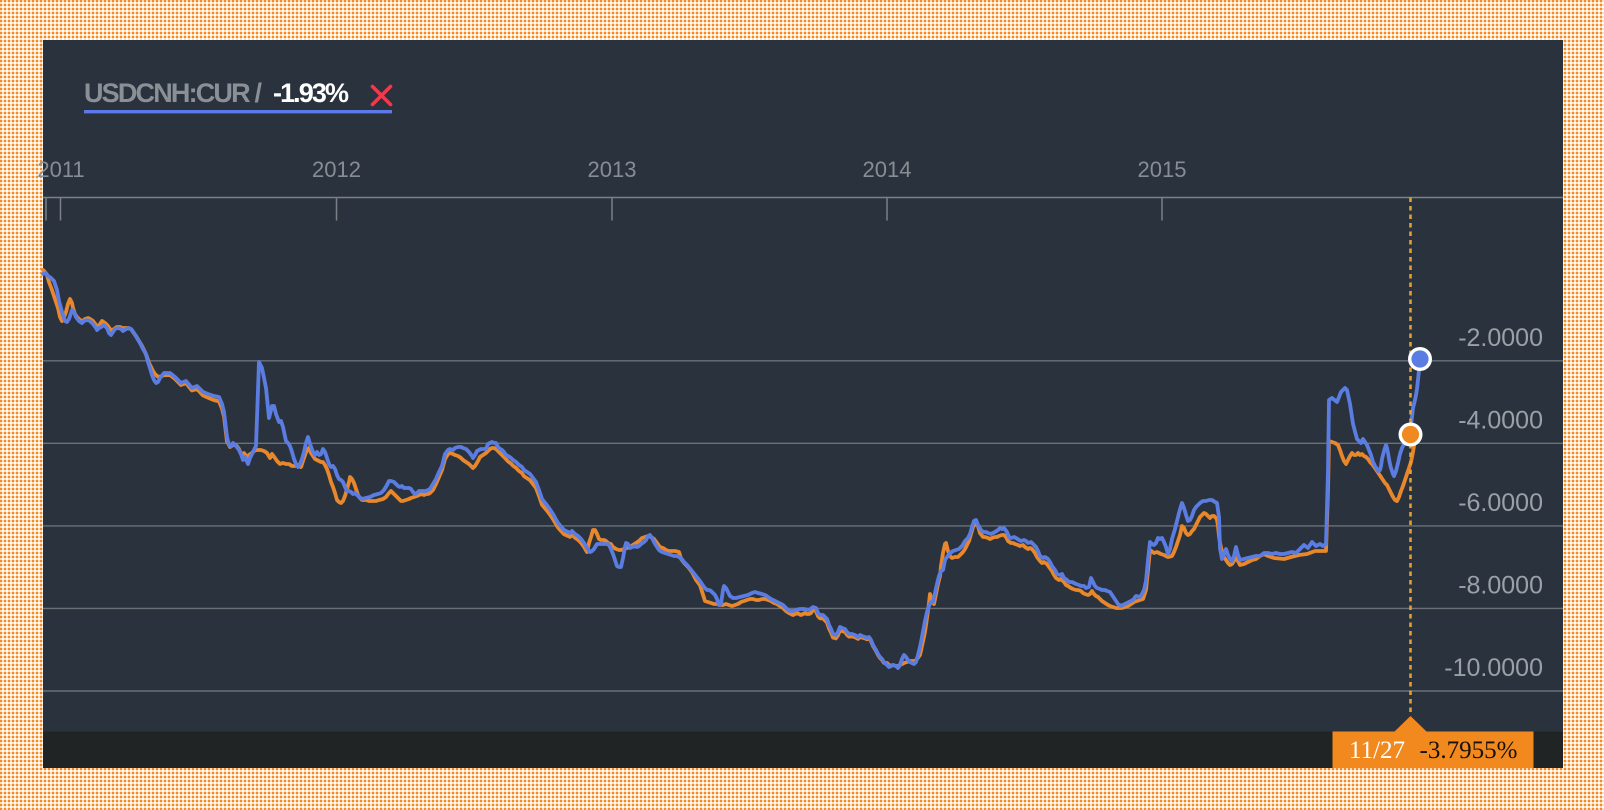 The height and width of the screenshot is (810, 1604). I want to click on svg-text: USDCNH:CUR /, so click(173, 93).